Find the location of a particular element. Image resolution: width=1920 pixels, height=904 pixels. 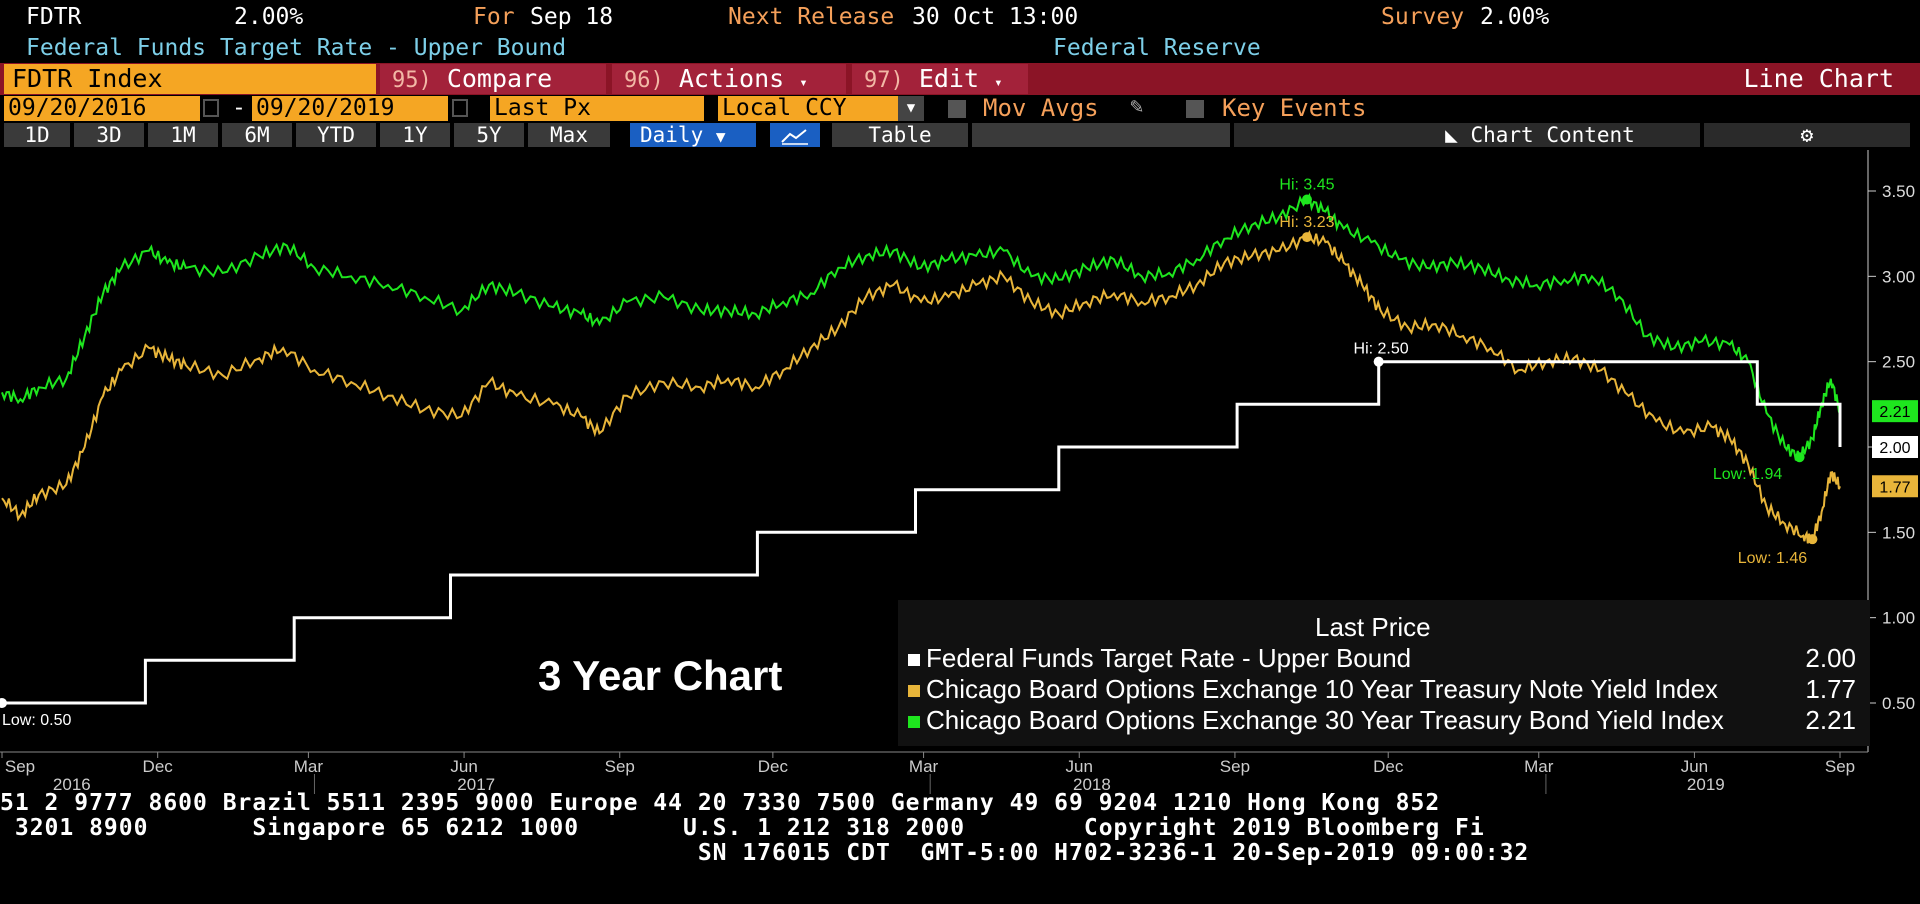

chart-content-icon: ◣ is located at coordinates (1451, 135).